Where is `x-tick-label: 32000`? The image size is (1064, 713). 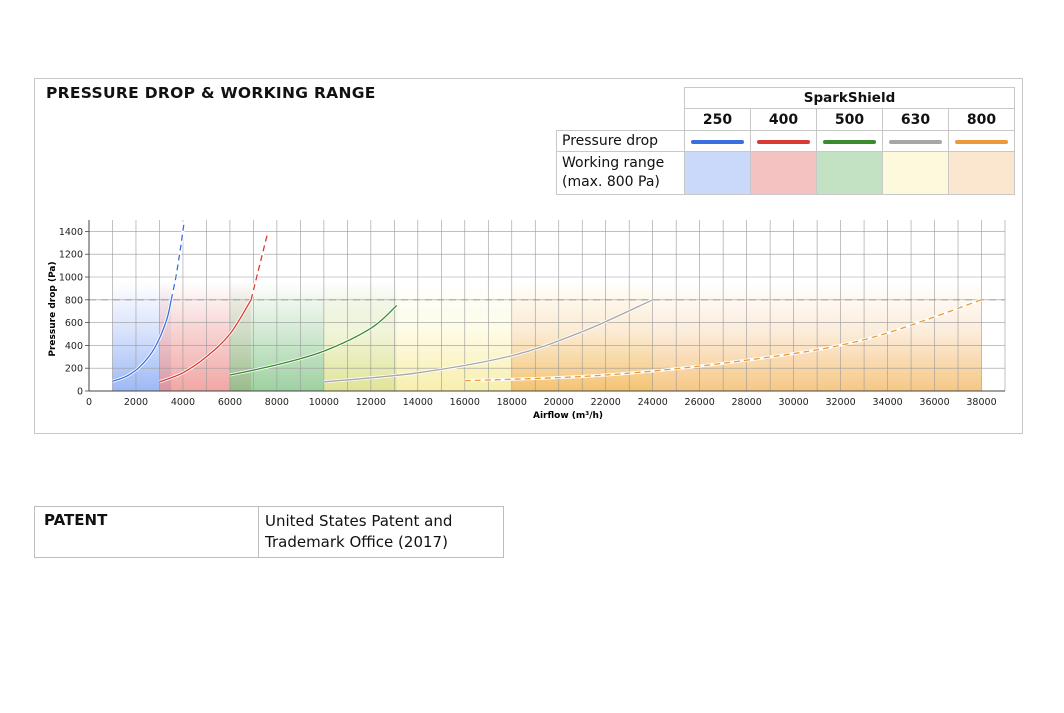 x-tick-label: 32000 is located at coordinates (840, 402).